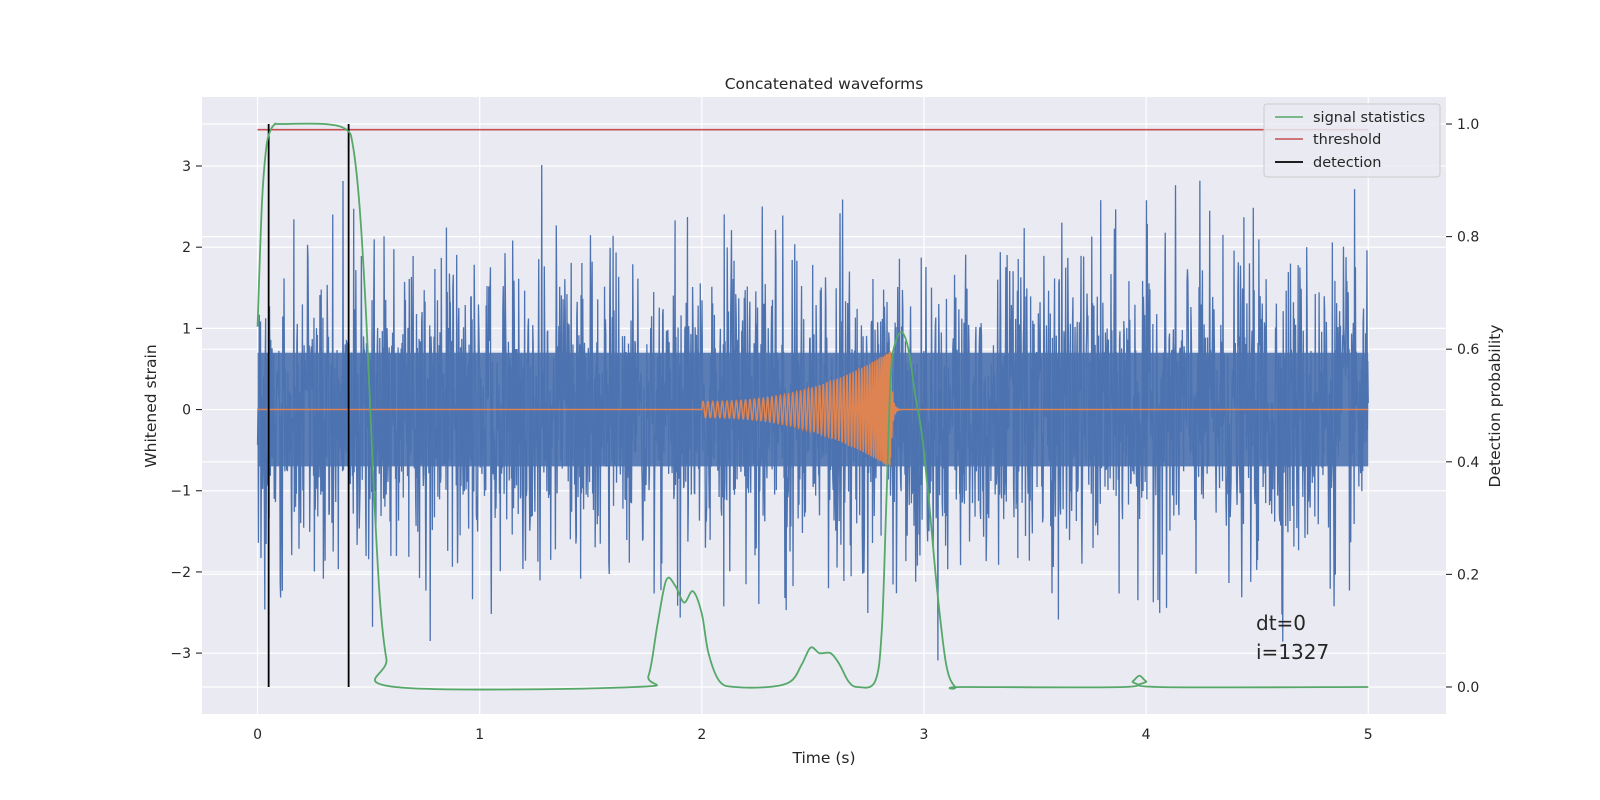 The height and width of the screenshot is (800, 1600). Describe the element at coordinates (1292, 652) in the screenshot. I see `annotation-i: i=1327` at that location.